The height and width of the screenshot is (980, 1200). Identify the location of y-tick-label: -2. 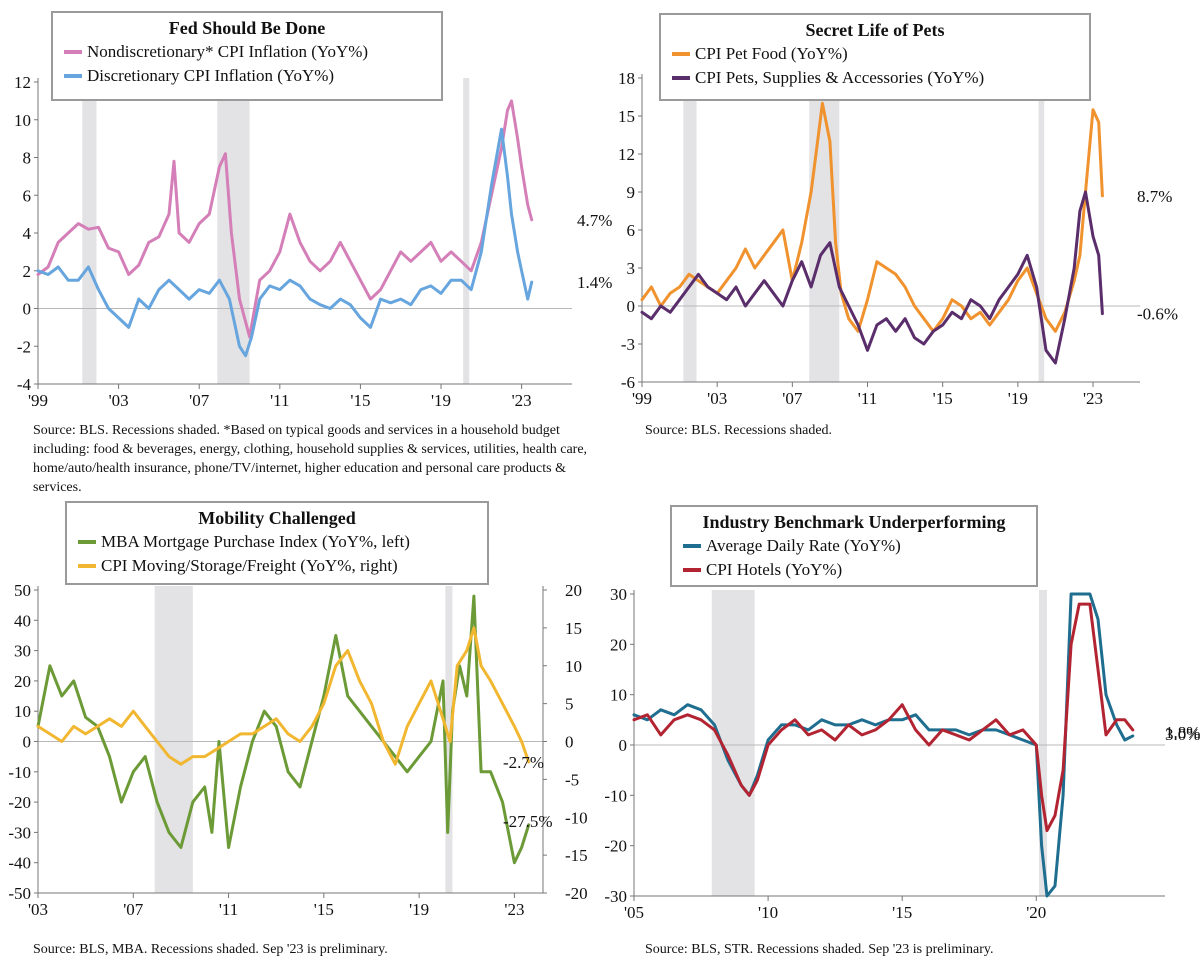
(24, 346).